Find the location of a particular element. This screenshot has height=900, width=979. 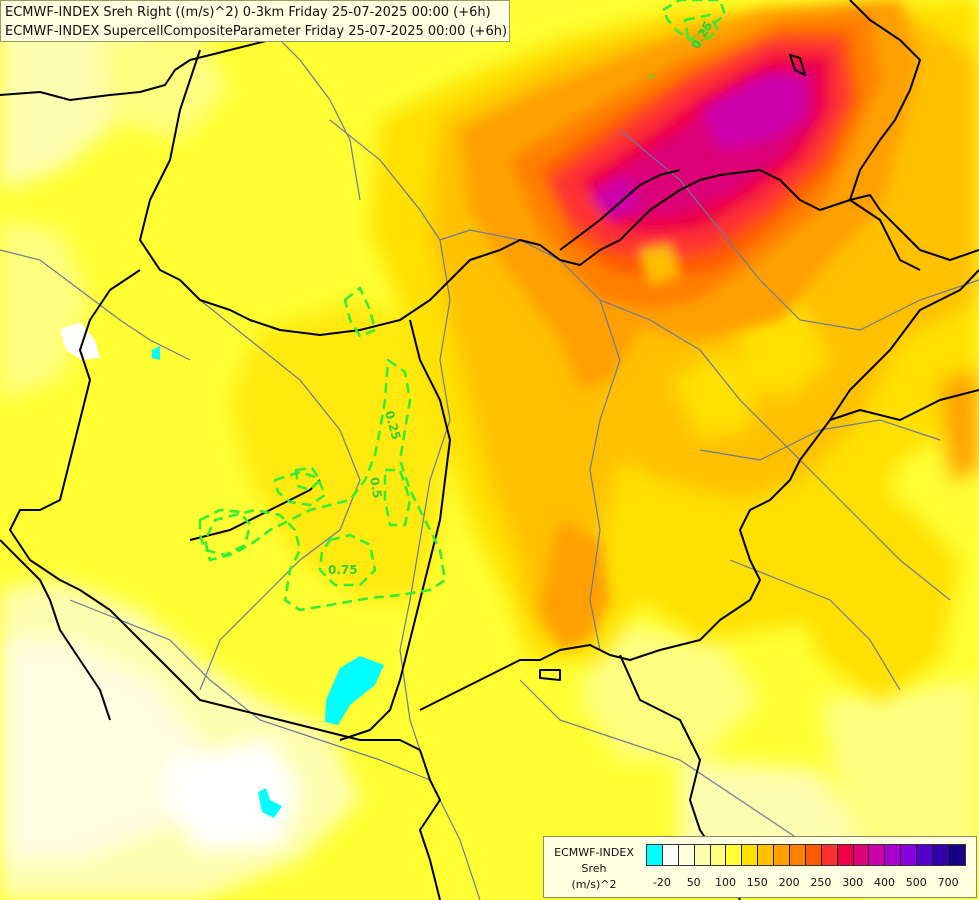

legend-unit: (m/s)^2 is located at coordinates (594, 884).